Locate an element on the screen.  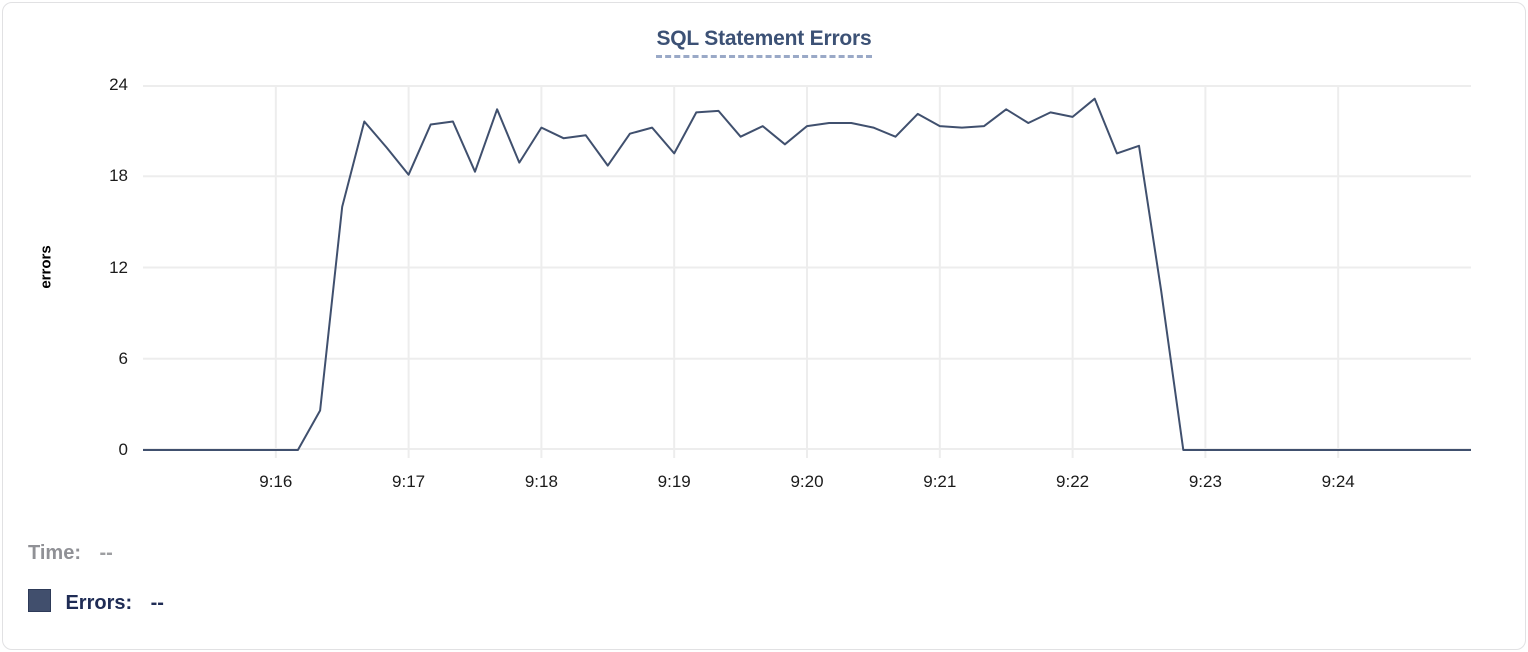
x-tick-label: 9:21 is located at coordinates (940, 481).